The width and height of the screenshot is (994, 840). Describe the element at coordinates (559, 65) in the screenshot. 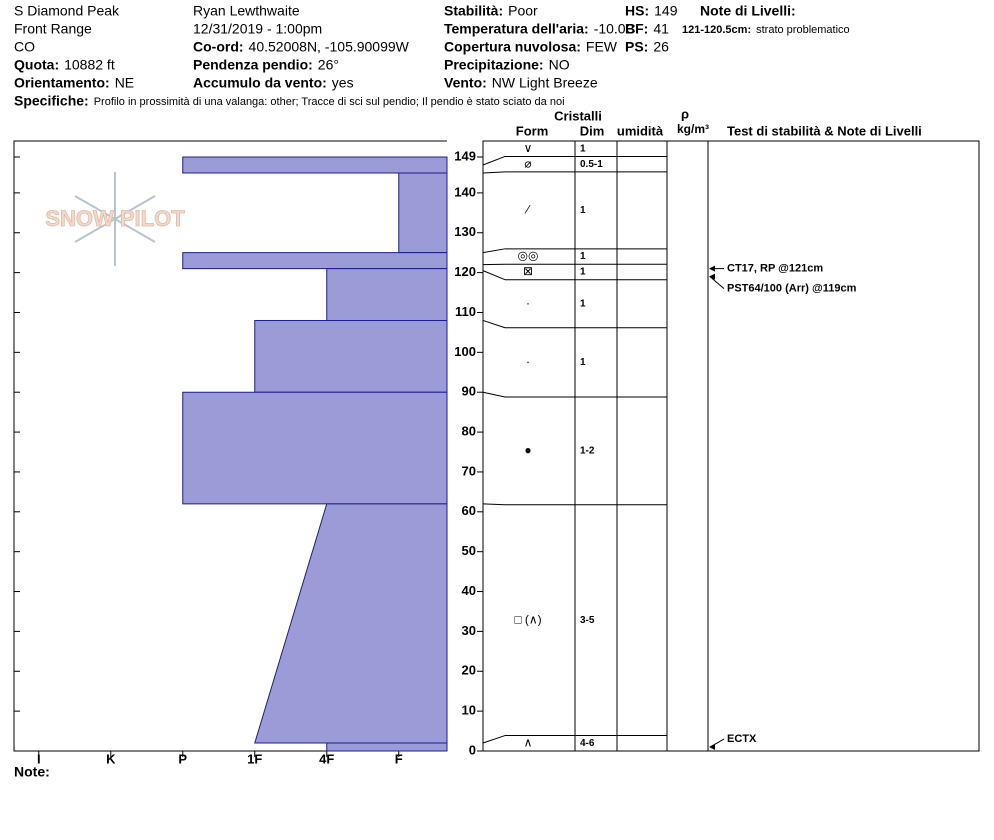

I see `field-value: NO` at that location.